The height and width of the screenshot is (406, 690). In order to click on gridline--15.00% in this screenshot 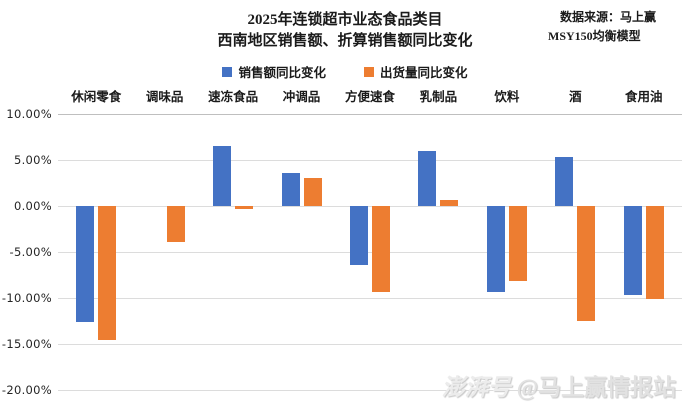, I will do `click(370, 344)`.